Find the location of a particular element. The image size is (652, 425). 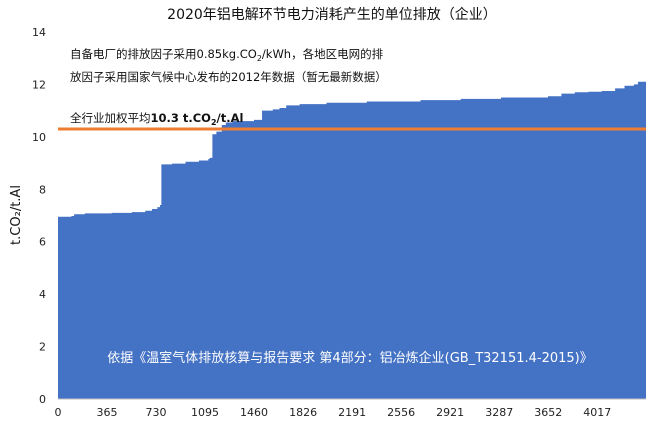

y-tick-label: 2 is located at coordinates (42, 347).